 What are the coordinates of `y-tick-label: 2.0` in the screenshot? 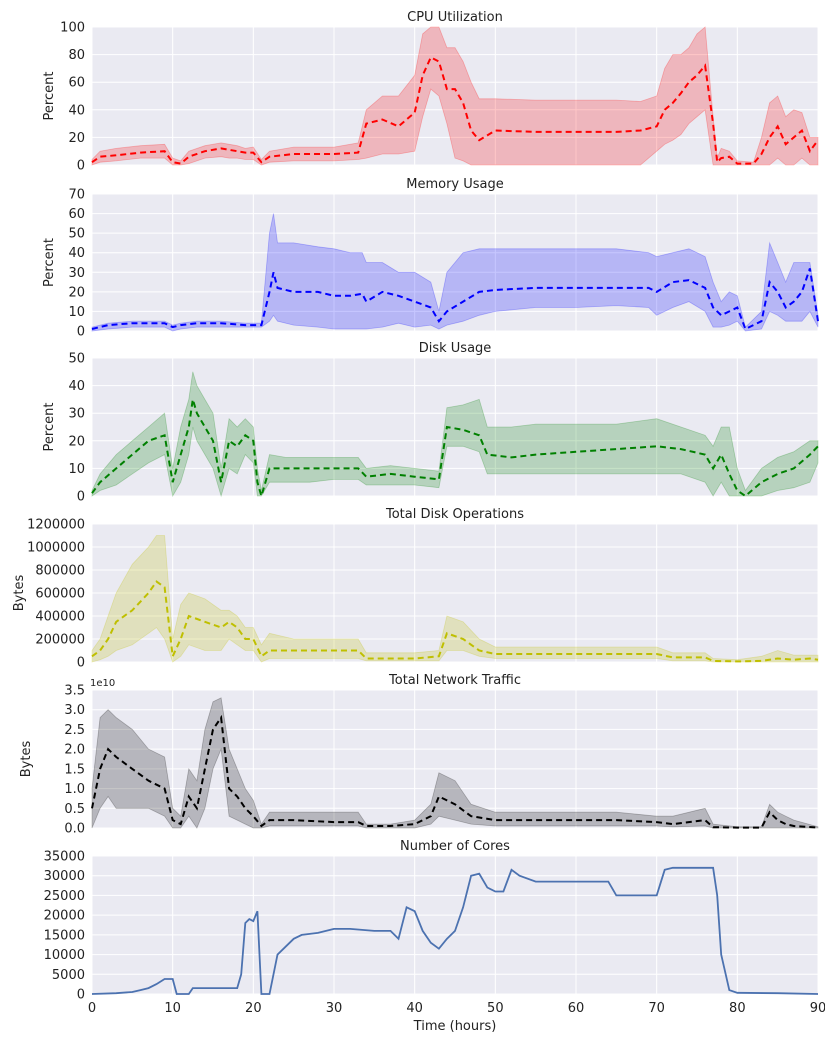 It's located at (74, 750).